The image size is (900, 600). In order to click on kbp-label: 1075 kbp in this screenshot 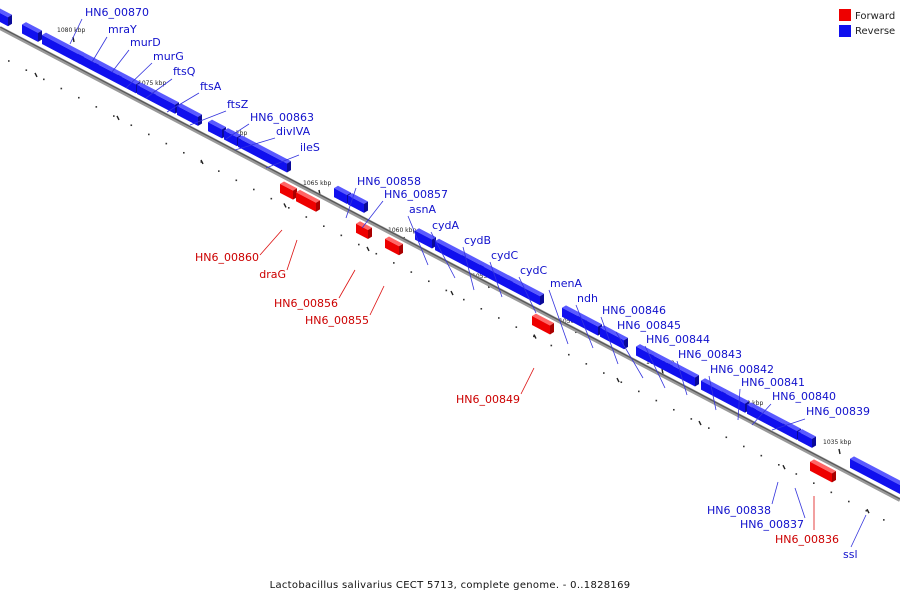, I will do `click(152, 83)`.